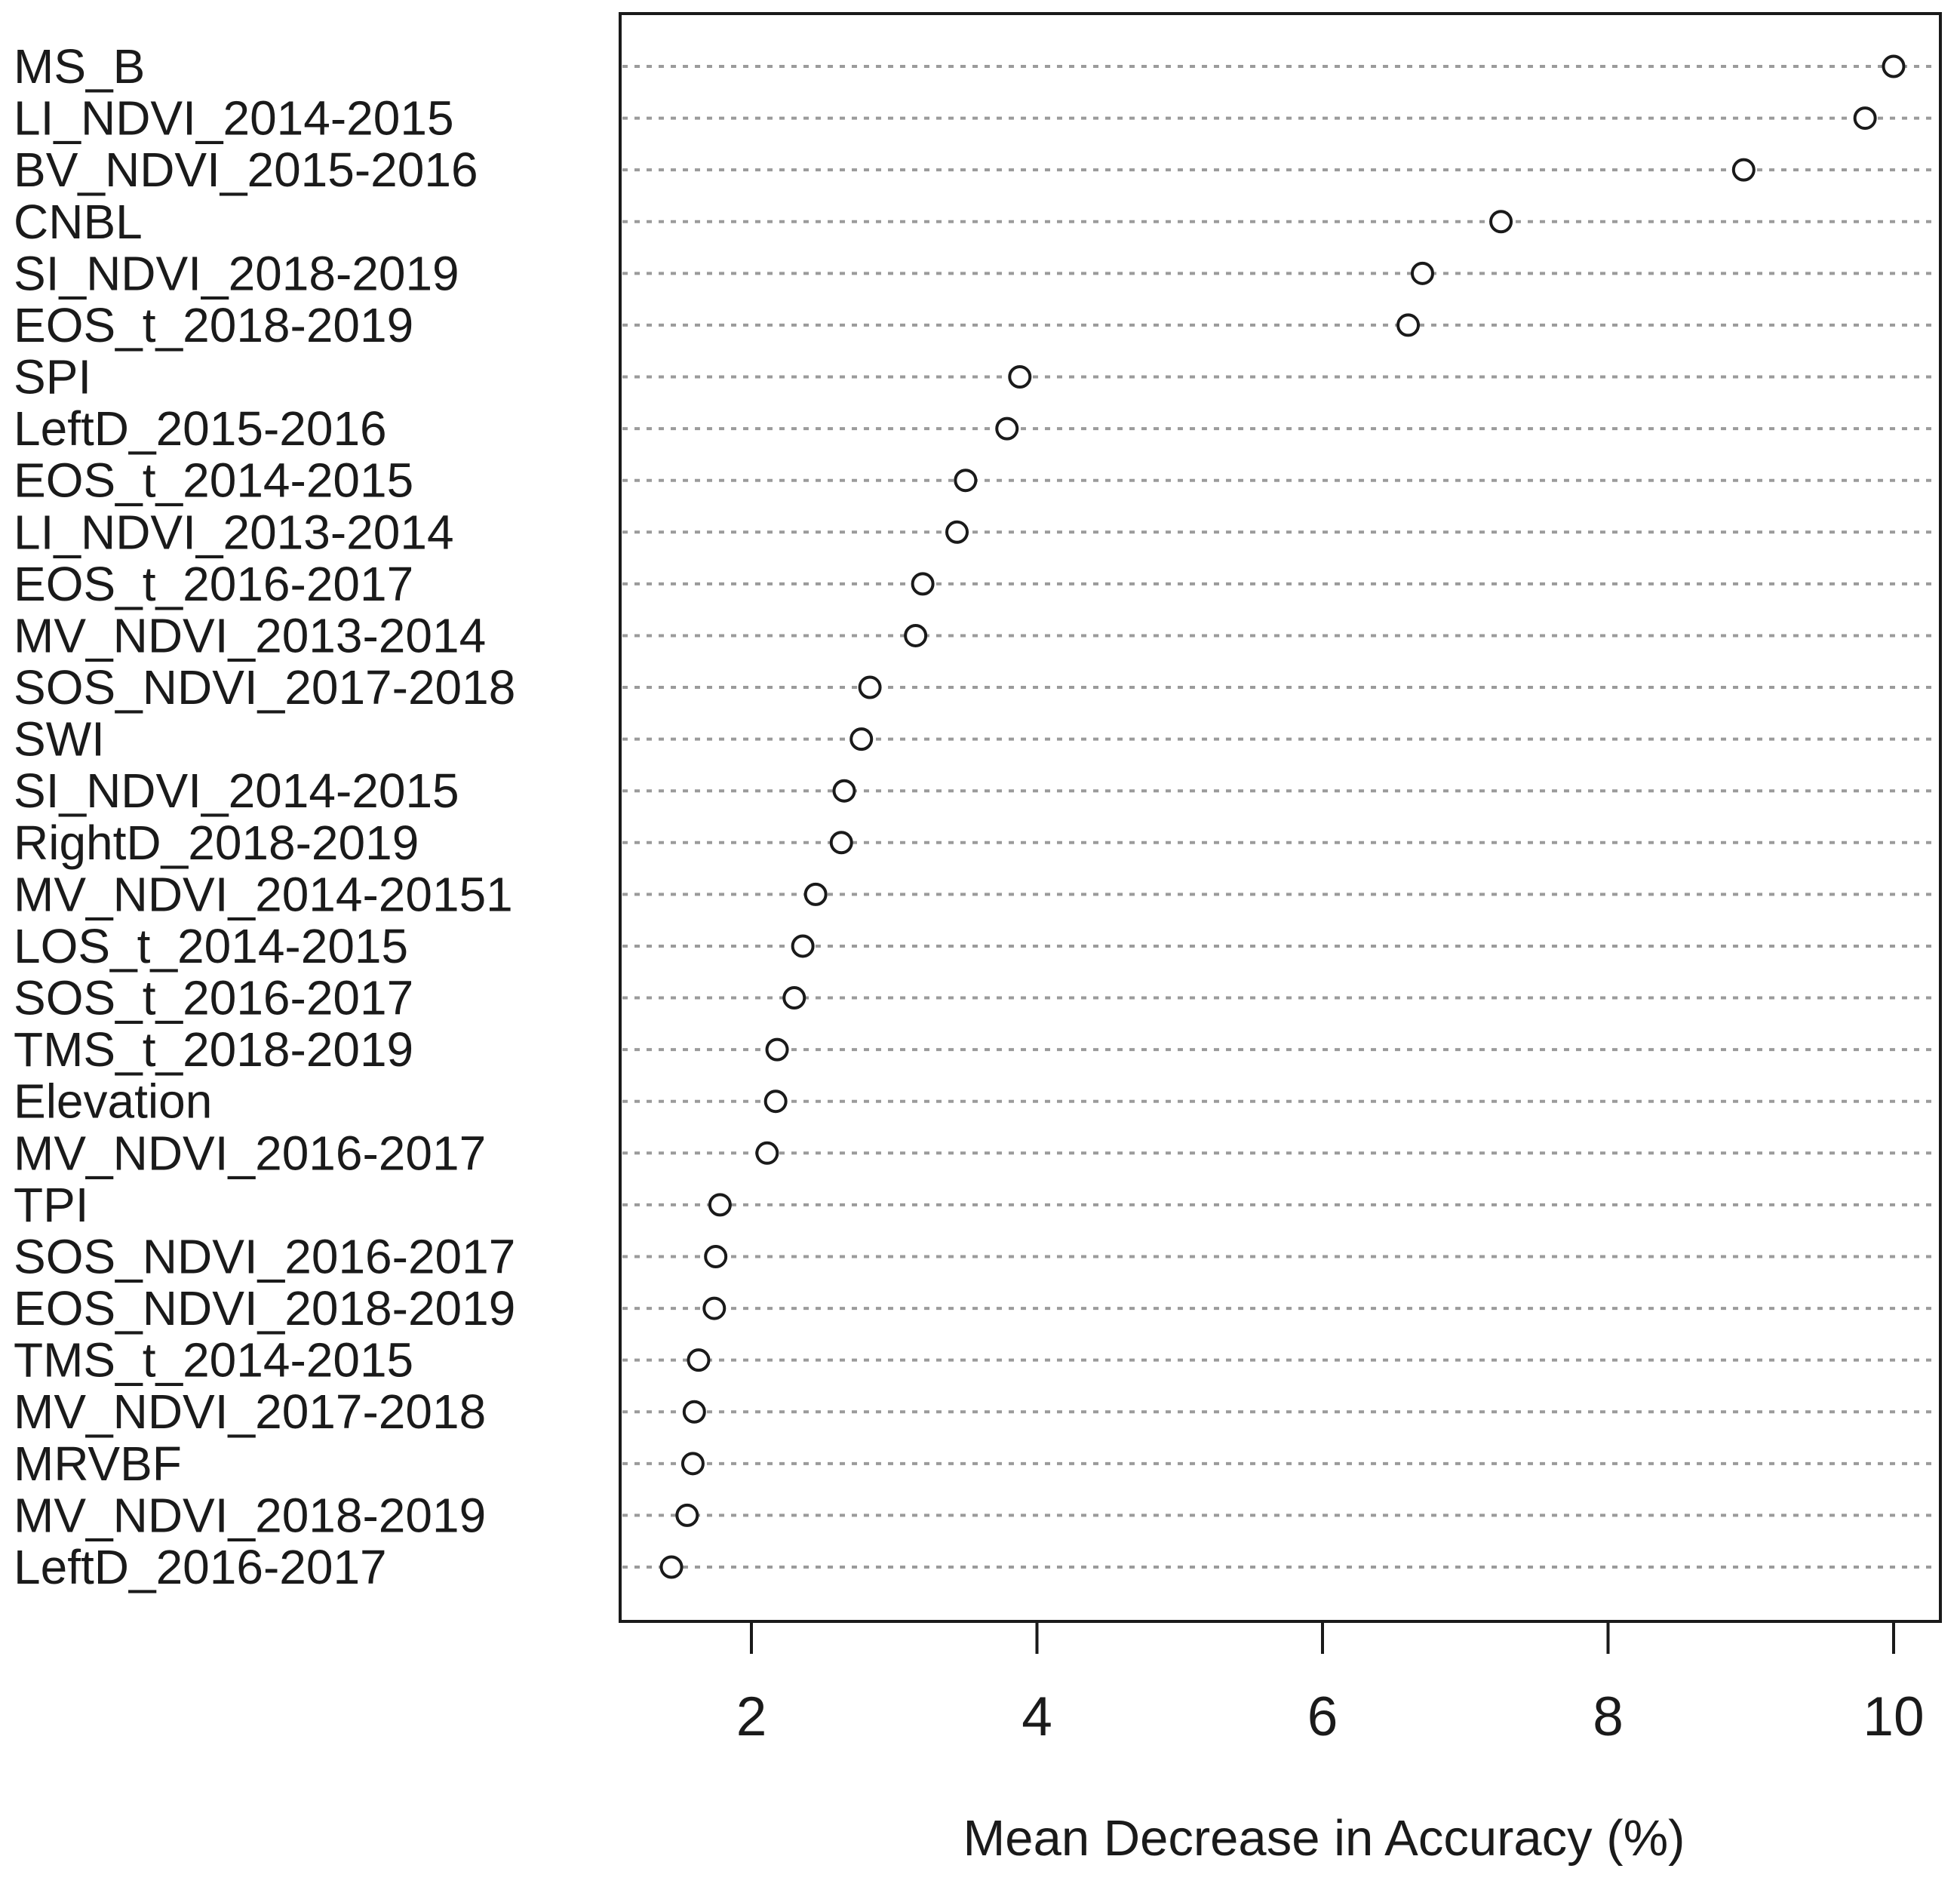 This screenshot has width=1960, height=1890. What do you see at coordinates (1324, 1838) in the screenshot?
I see `x-axis-title: Mean Decrease in Accuracy (%)` at bounding box center [1324, 1838].